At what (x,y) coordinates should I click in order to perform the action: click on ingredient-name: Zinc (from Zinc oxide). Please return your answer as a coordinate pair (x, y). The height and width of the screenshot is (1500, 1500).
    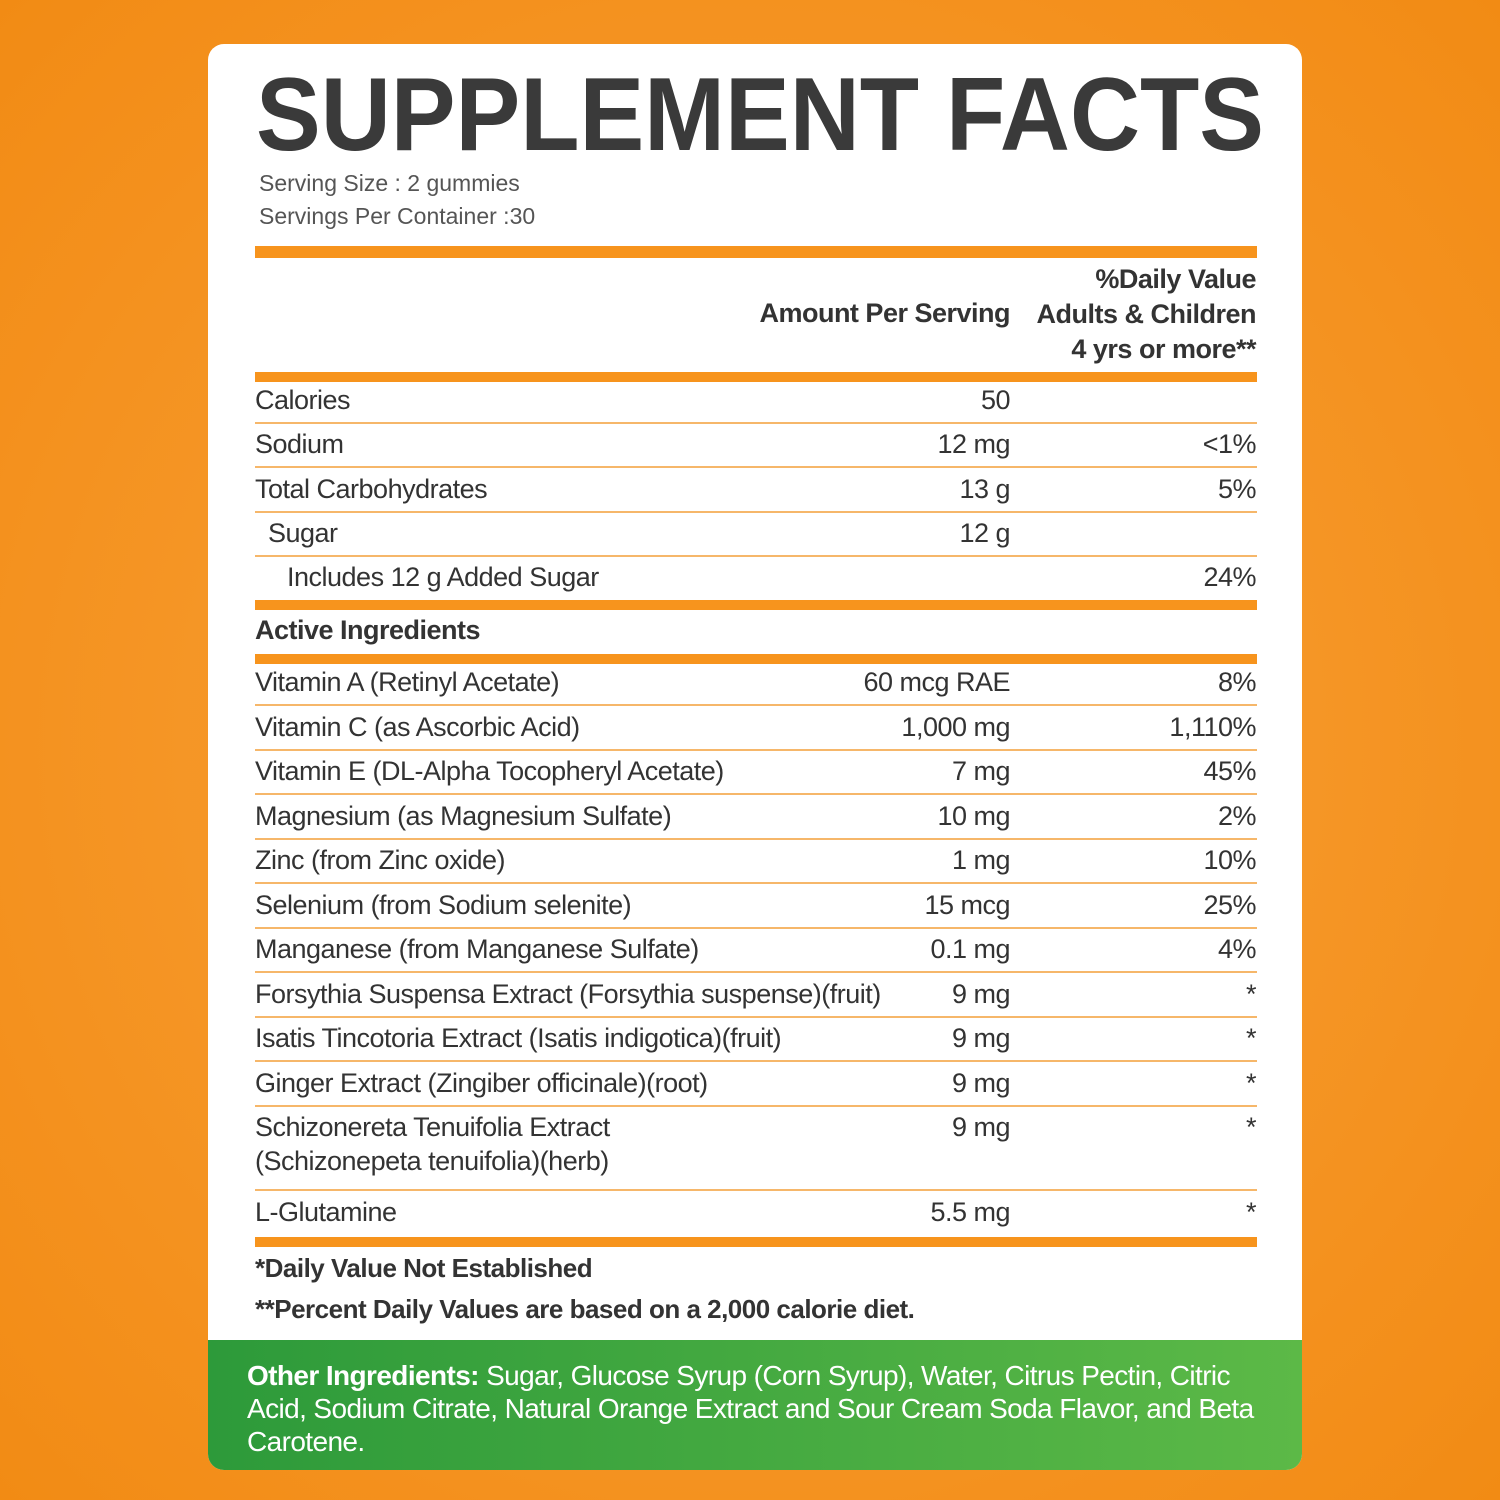
    Looking at the image, I should click on (380, 860).